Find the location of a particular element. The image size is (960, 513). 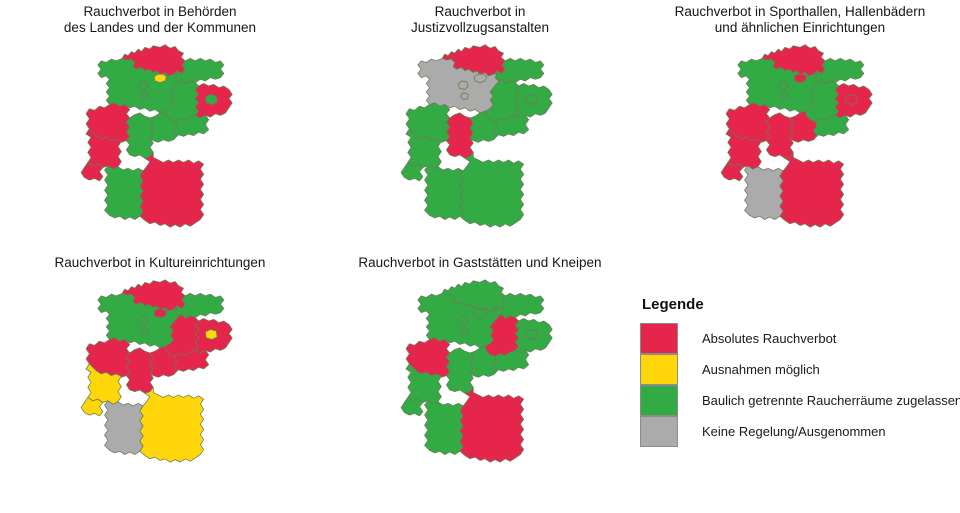

legend-item-yellow: Ausnahmen möglich is located at coordinates (797, 369).